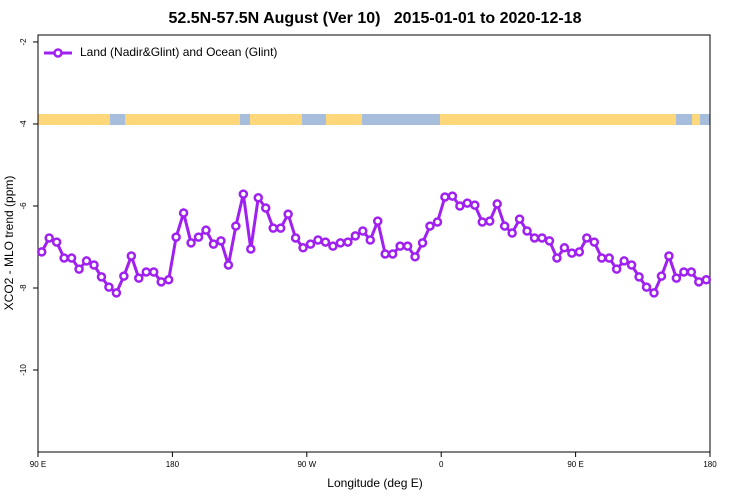 The height and width of the screenshot is (500, 750). What do you see at coordinates (23, 124) in the screenshot?
I see `y-tick-label: -4` at bounding box center [23, 124].